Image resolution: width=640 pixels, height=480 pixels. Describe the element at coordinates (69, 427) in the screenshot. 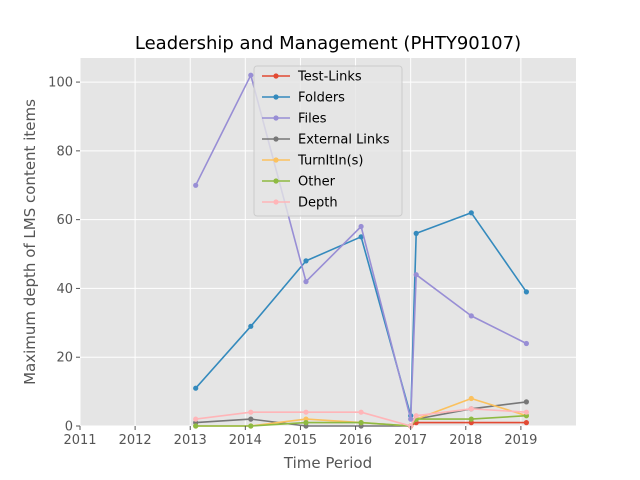

I see `y-tick-label: 0` at that location.